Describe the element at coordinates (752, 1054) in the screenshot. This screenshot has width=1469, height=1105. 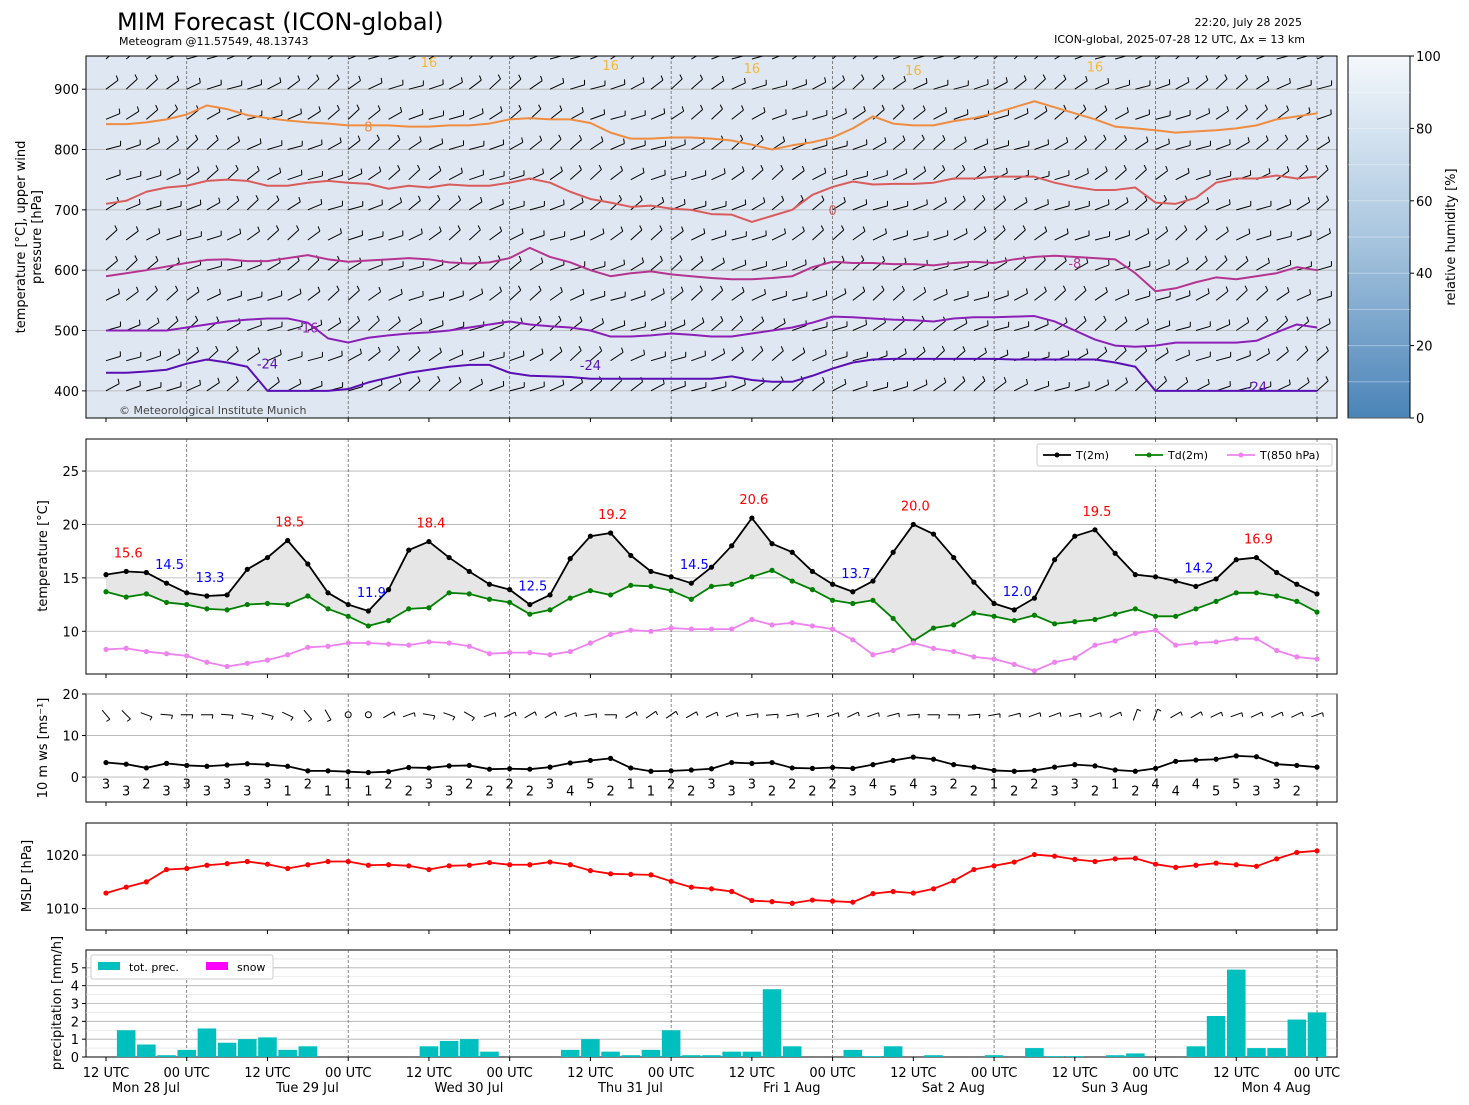
I see `precip-bar` at that location.